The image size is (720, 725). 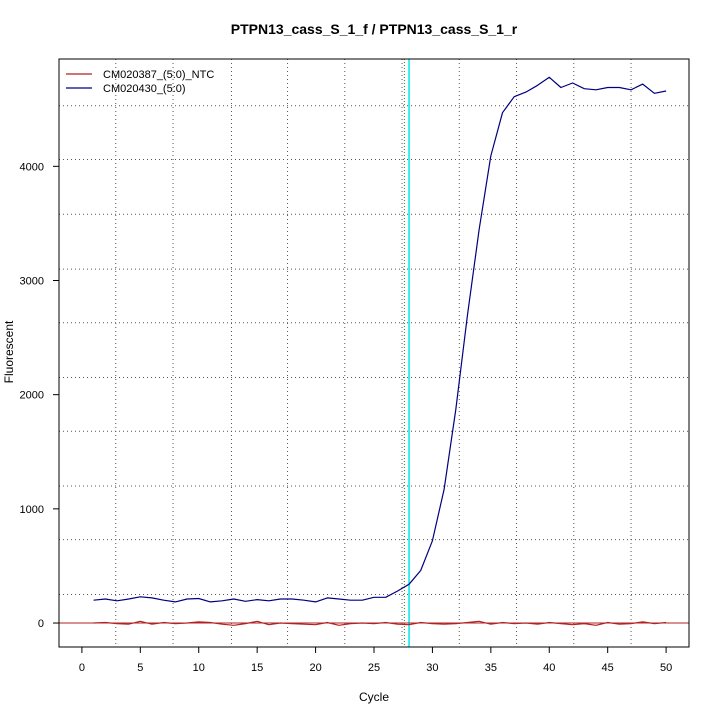 What do you see at coordinates (491, 668) in the screenshot?
I see `x-tick-label: 35` at bounding box center [491, 668].